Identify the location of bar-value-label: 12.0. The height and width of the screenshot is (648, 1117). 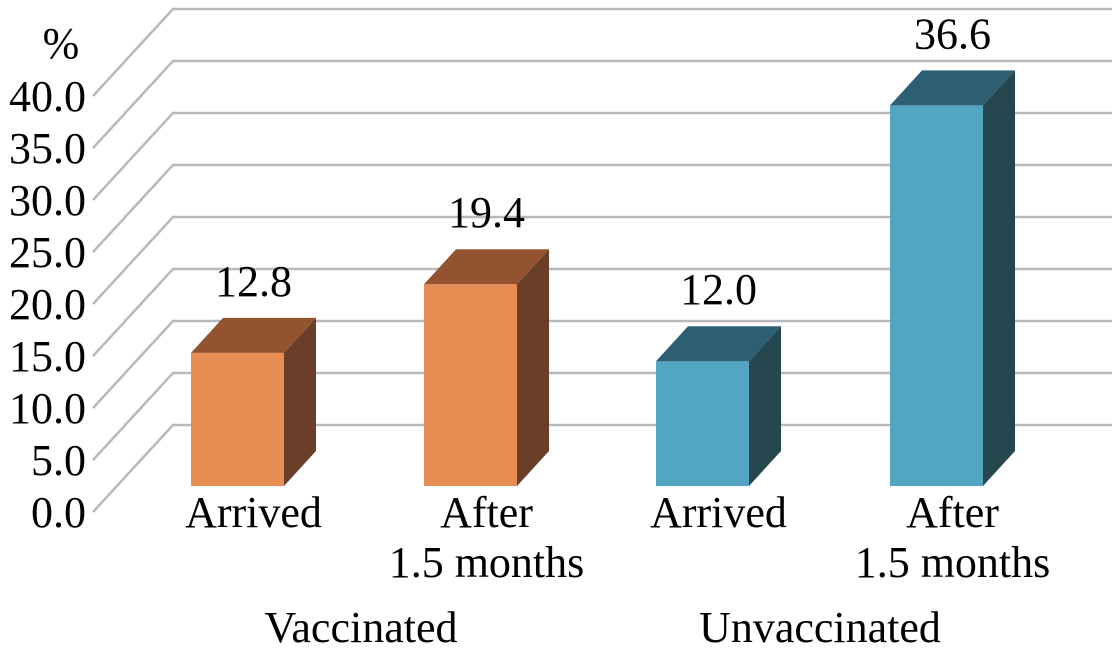
(718, 289).